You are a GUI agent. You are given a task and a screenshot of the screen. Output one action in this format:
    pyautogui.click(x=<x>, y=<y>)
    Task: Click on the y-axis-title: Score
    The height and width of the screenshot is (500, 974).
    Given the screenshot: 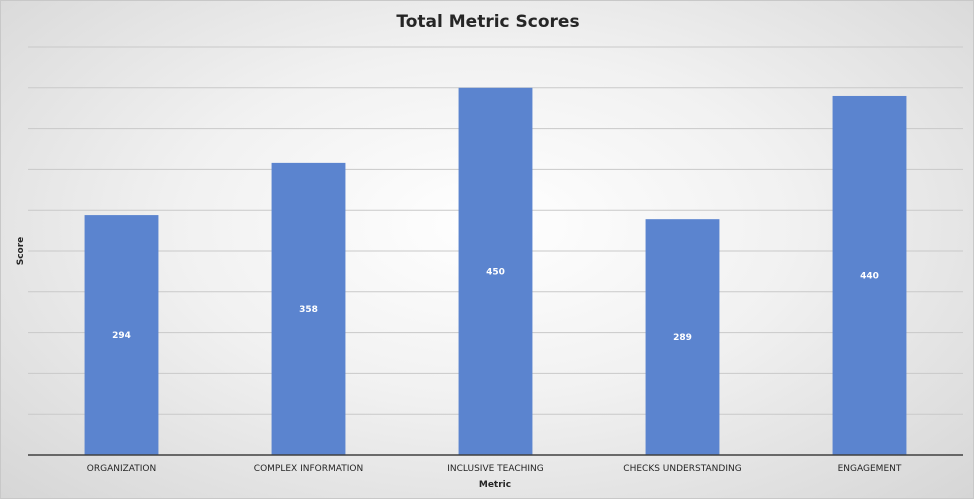 What is the action you would take?
    pyautogui.click(x=21, y=251)
    